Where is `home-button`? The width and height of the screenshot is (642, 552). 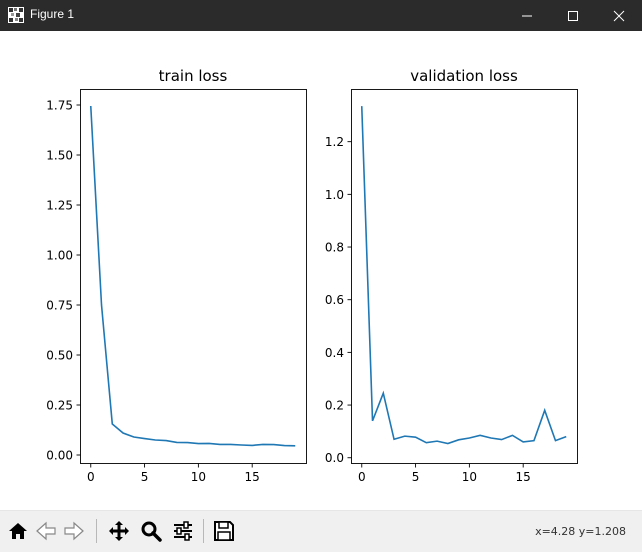
home-button is located at coordinates (18, 531).